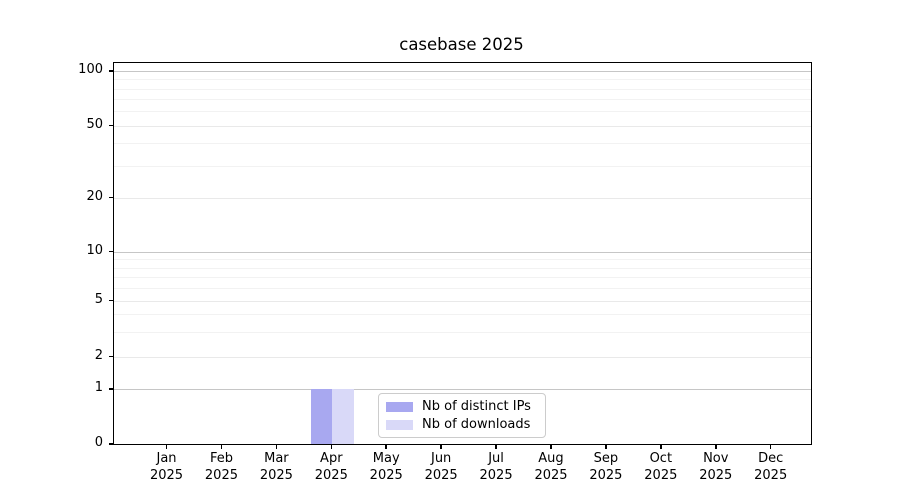  Describe the element at coordinates (276, 467) in the screenshot. I see `x-tick-label-mar: Mar 2025` at that location.